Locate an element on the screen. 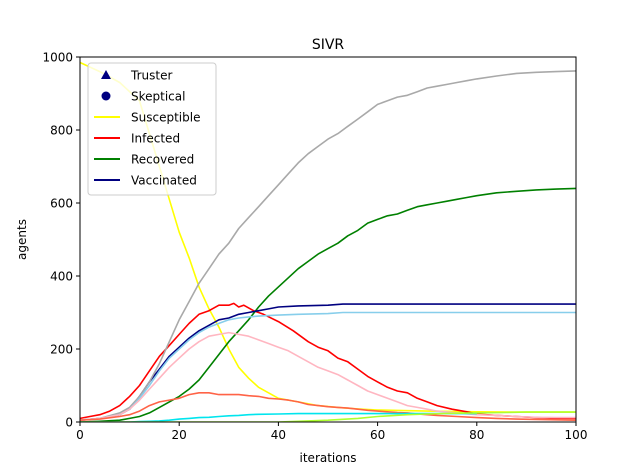 The height and width of the screenshot is (474, 640). y-axis-ticks: 0 200 400 600 800 1000 is located at coordinates (61, 240).